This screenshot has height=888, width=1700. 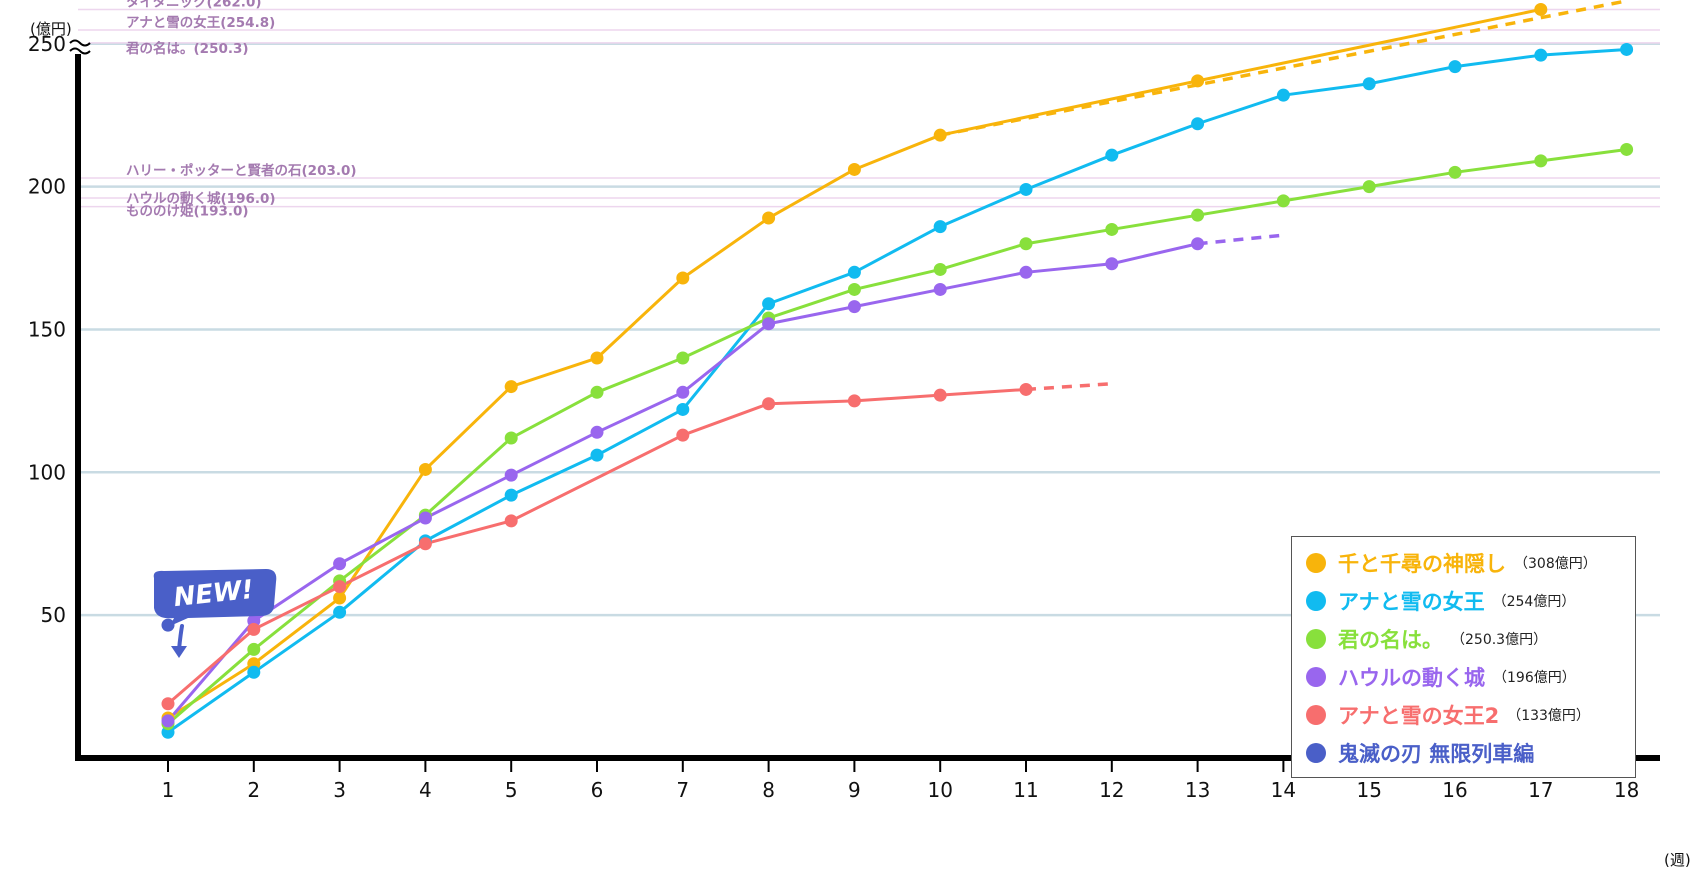 What do you see at coordinates (939, 790) in the screenshot?
I see `x-tick-label: 10` at bounding box center [939, 790].